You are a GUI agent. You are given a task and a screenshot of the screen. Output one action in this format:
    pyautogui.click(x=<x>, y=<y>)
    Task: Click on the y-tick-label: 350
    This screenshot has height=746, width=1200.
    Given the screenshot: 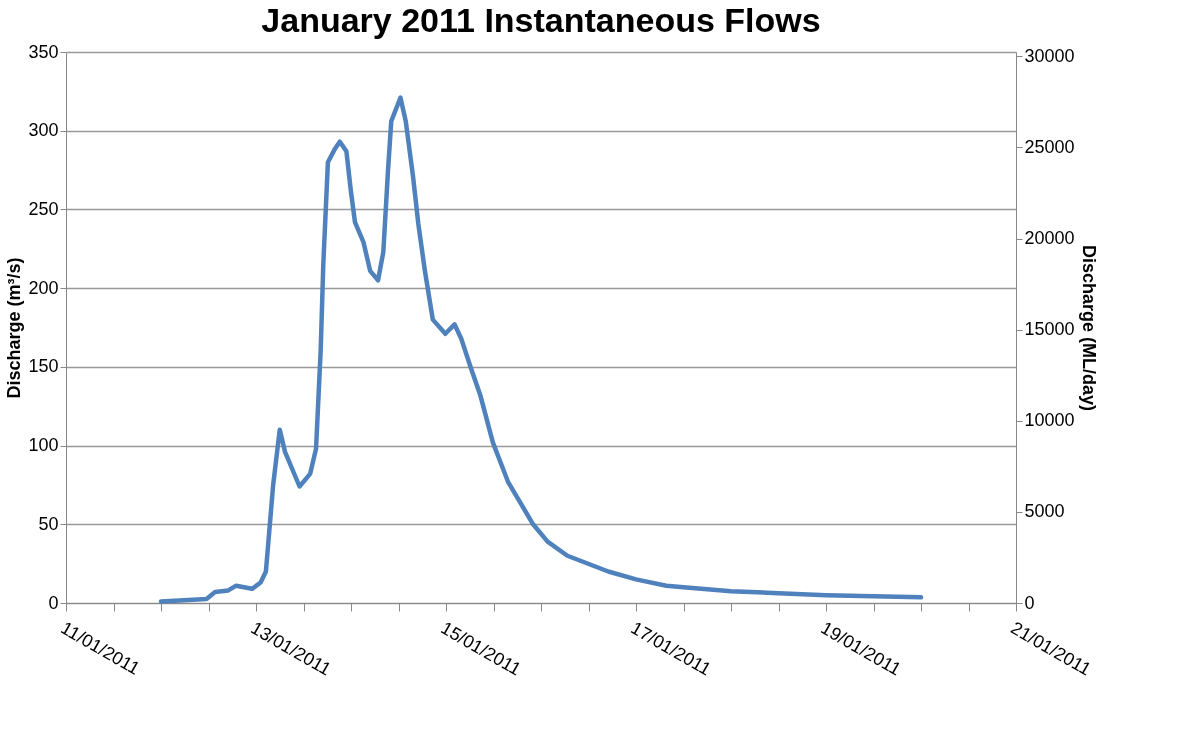 What is the action you would take?
    pyautogui.click(x=43, y=51)
    